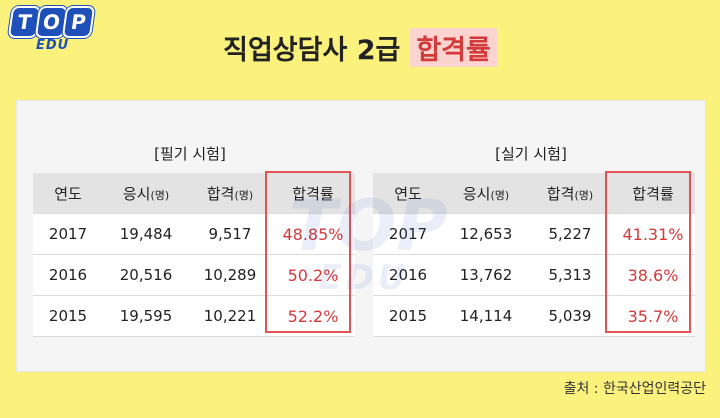 Image resolution: width=720 pixels, height=418 pixels. What do you see at coordinates (146, 275) in the screenshot?
I see `cell-applicants: 20,516` at bounding box center [146, 275].